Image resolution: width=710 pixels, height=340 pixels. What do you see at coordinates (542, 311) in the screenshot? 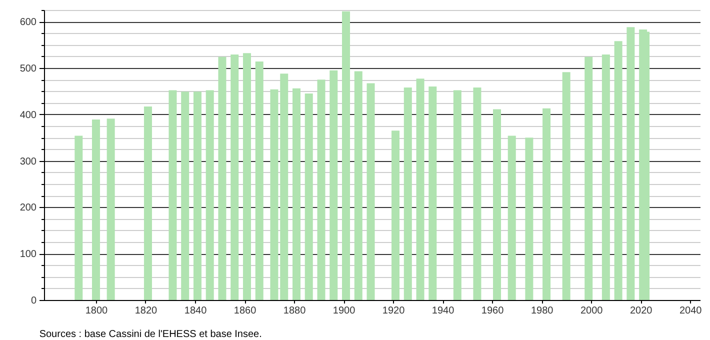
I see `x-tick-label: 1980` at bounding box center [542, 311].